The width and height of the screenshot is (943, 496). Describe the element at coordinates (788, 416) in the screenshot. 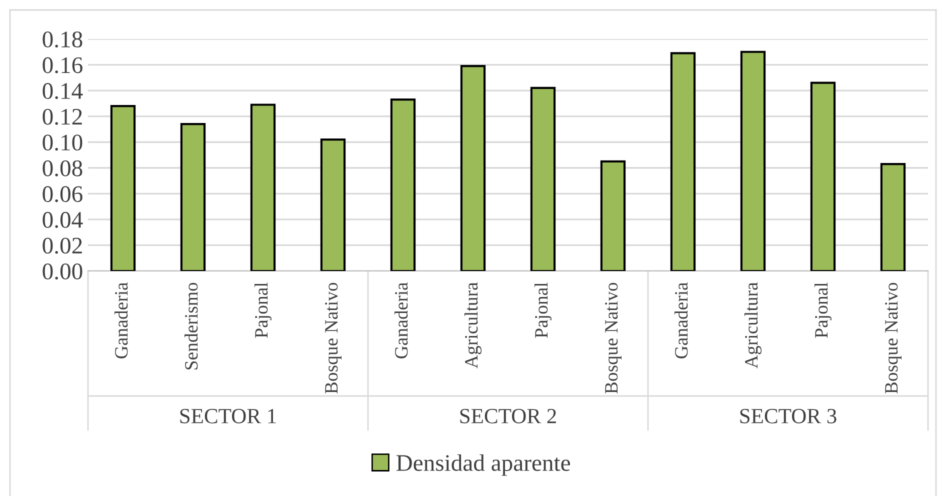

I see `text: SECTOR 3` at that location.